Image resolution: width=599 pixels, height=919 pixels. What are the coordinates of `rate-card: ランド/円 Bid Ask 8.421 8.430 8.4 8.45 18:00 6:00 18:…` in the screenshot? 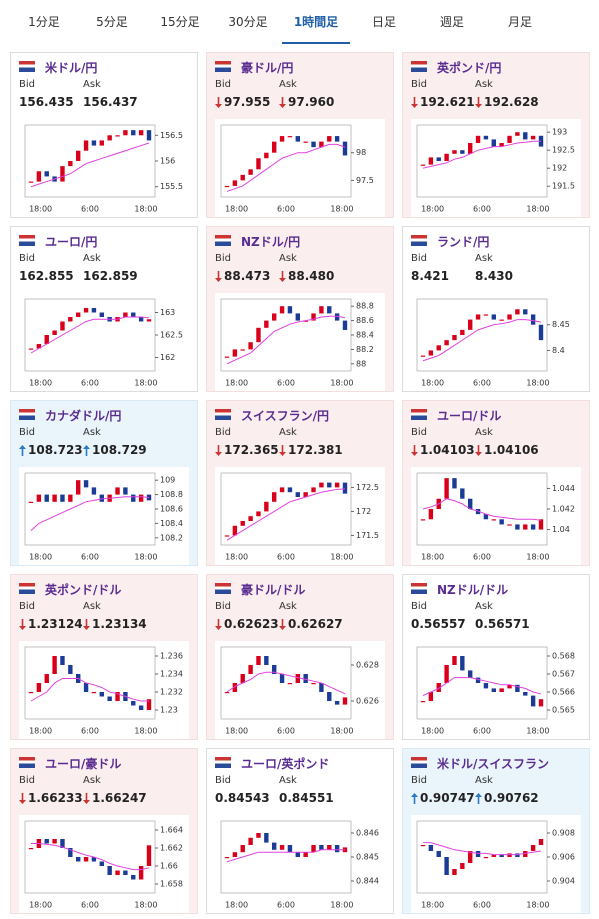 It's located at (496, 309).